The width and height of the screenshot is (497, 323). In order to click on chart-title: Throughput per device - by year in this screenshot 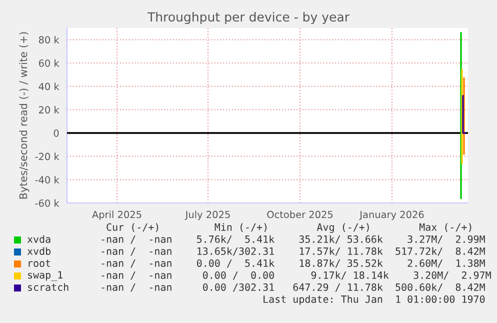, I will do `click(248, 18)`.